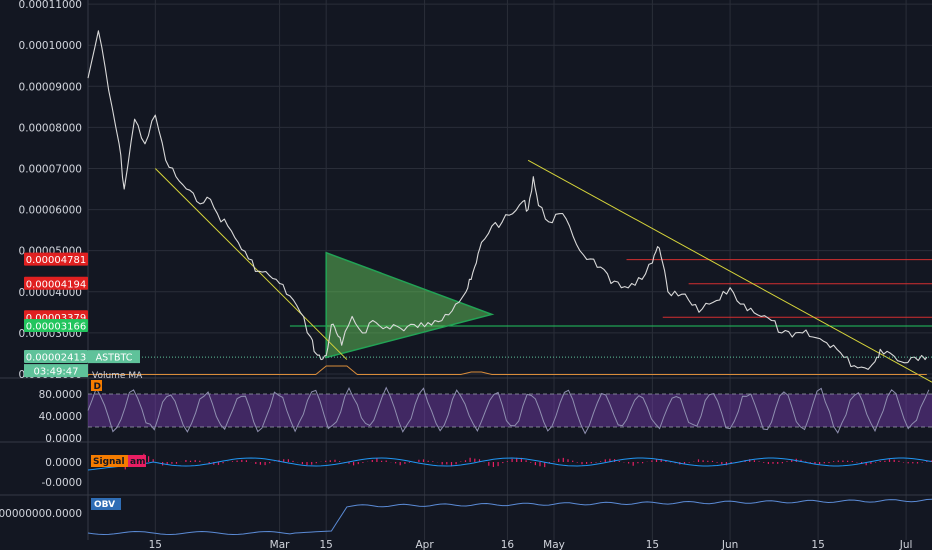 This screenshot has height=550, width=932. I want to click on stoch-pane: 80.0000 40.0000 0.0000 D, so click(485, 412).